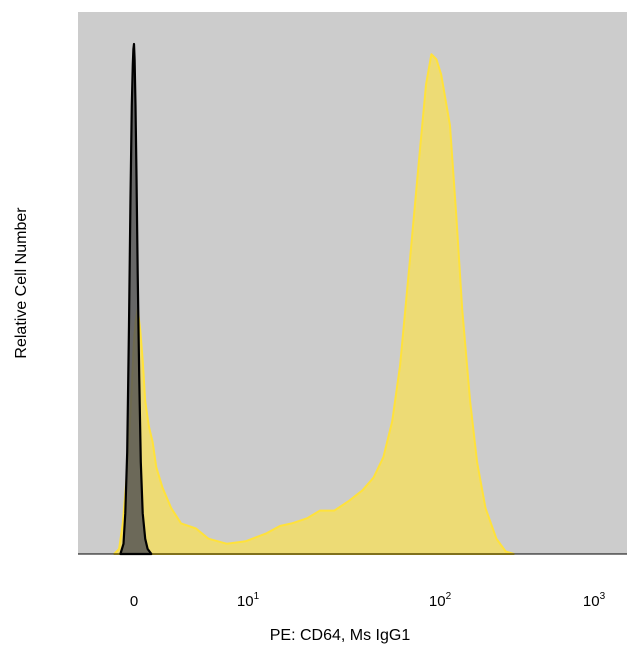 This screenshot has width=640, height=659. I want to click on y-axis-label: Relative Cell Number, so click(21, 283).